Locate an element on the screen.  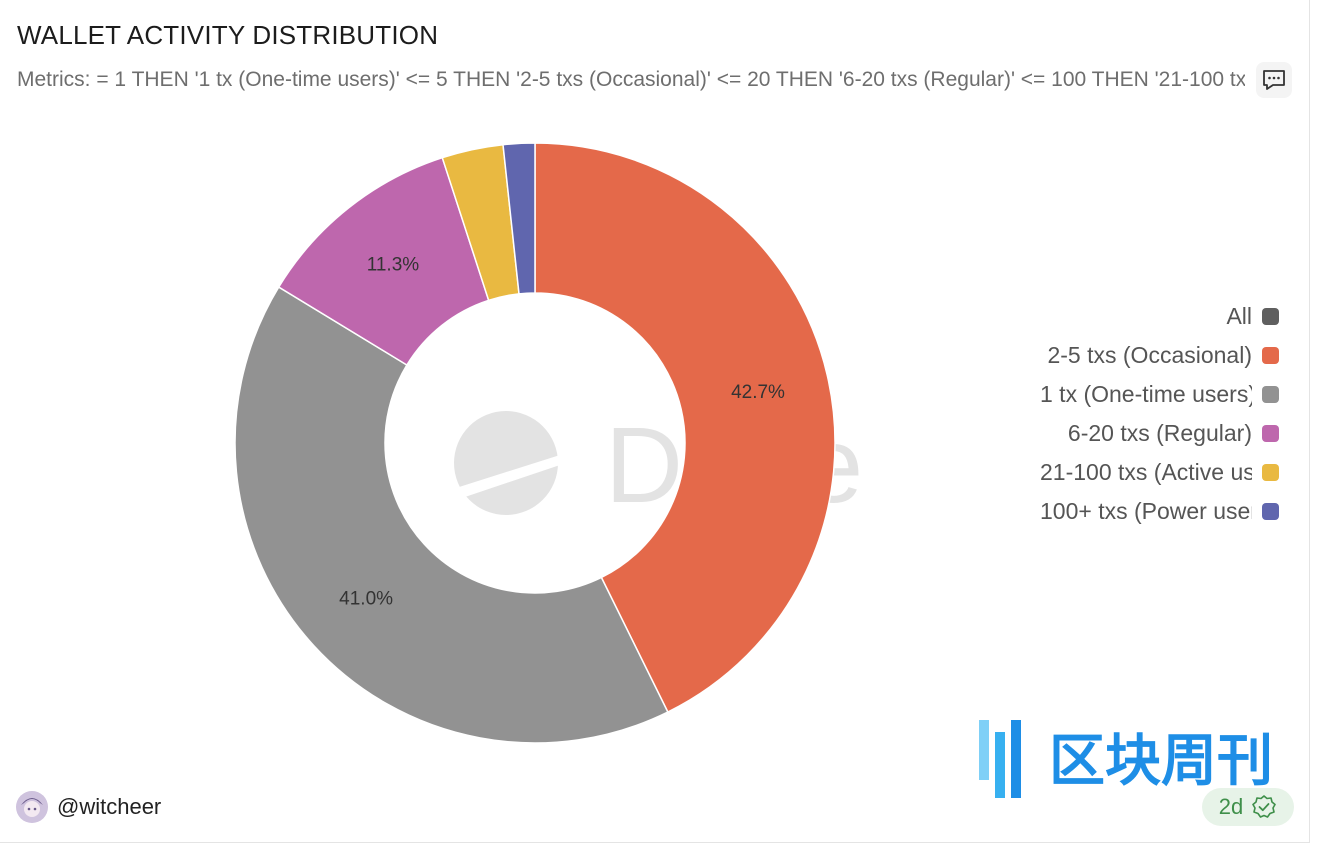
age-badge: 2d is located at coordinates (1248, 807).